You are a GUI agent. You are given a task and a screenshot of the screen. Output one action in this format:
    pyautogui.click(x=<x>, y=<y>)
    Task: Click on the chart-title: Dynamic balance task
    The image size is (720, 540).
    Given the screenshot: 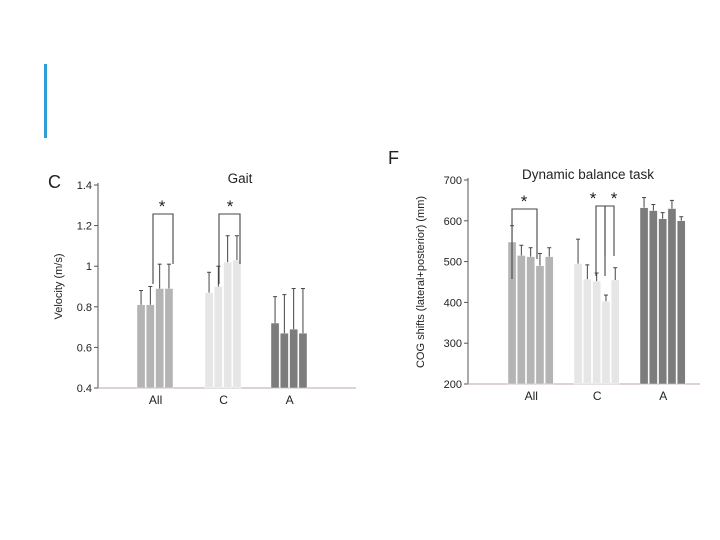 What is the action you would take?
    pyautogui.click(x=588, y=174)
    